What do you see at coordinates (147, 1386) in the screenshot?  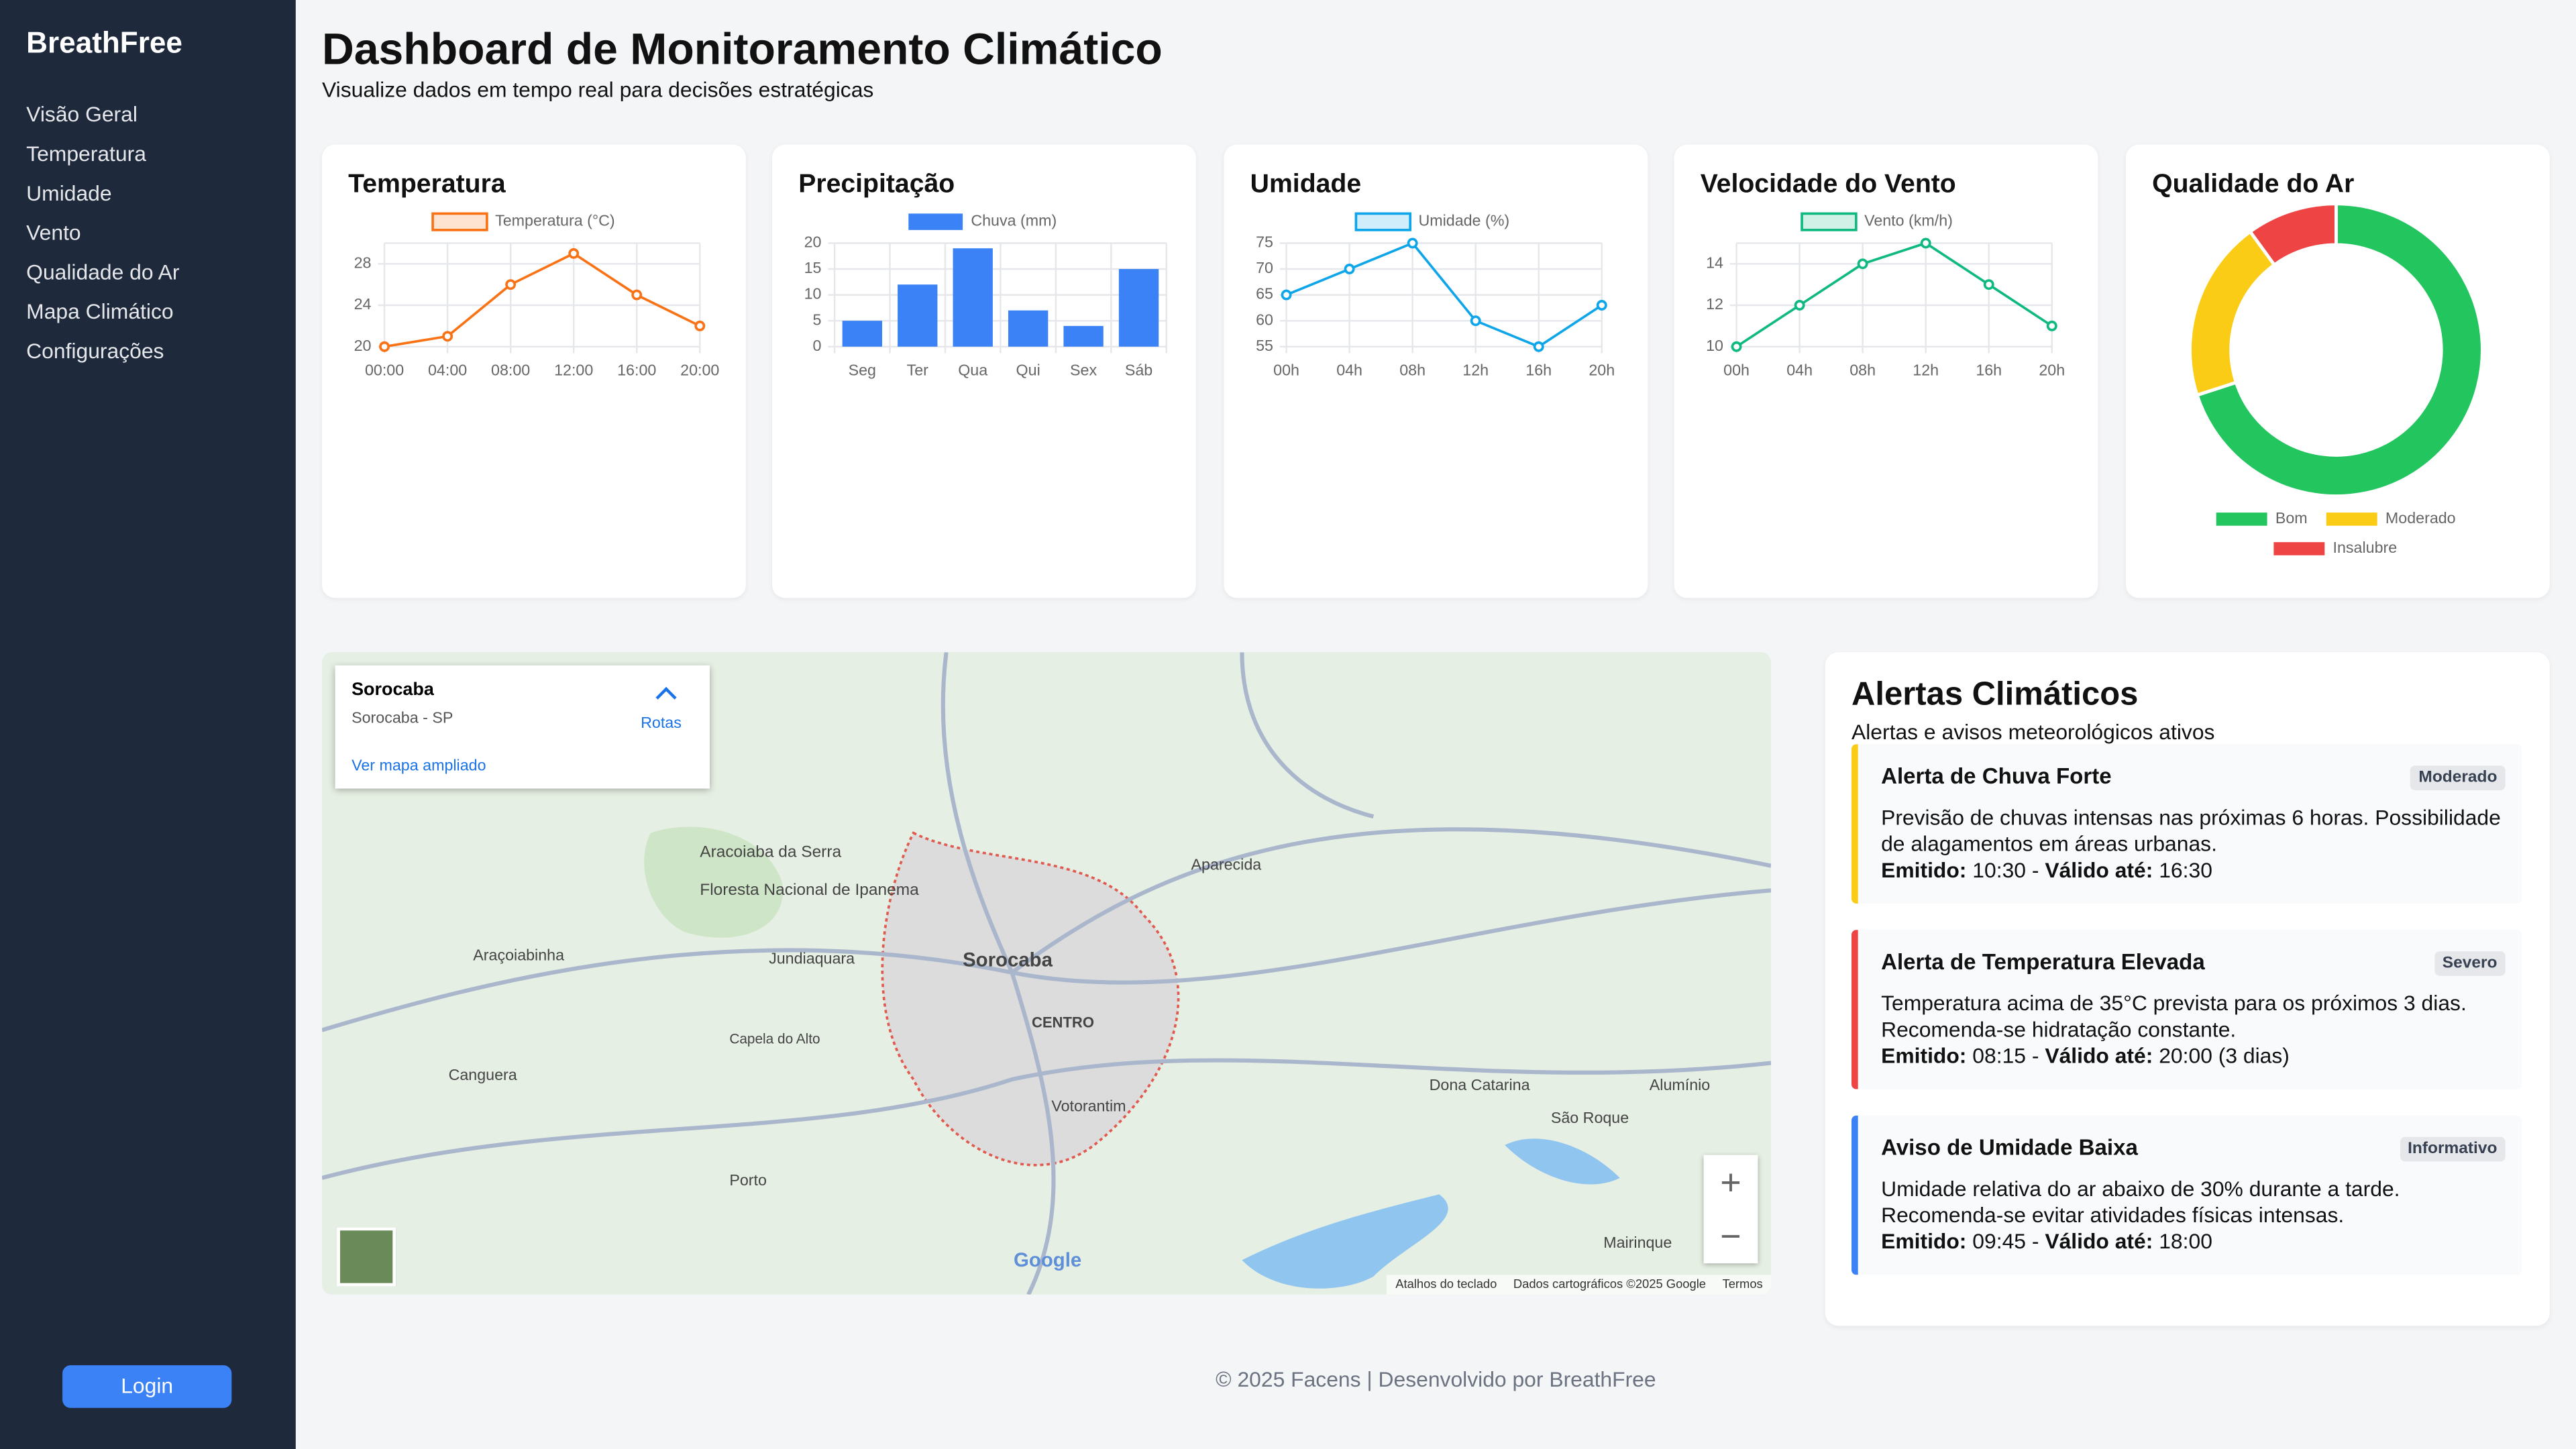 I see `login-button: Login` at bounding box center [147, 1386].